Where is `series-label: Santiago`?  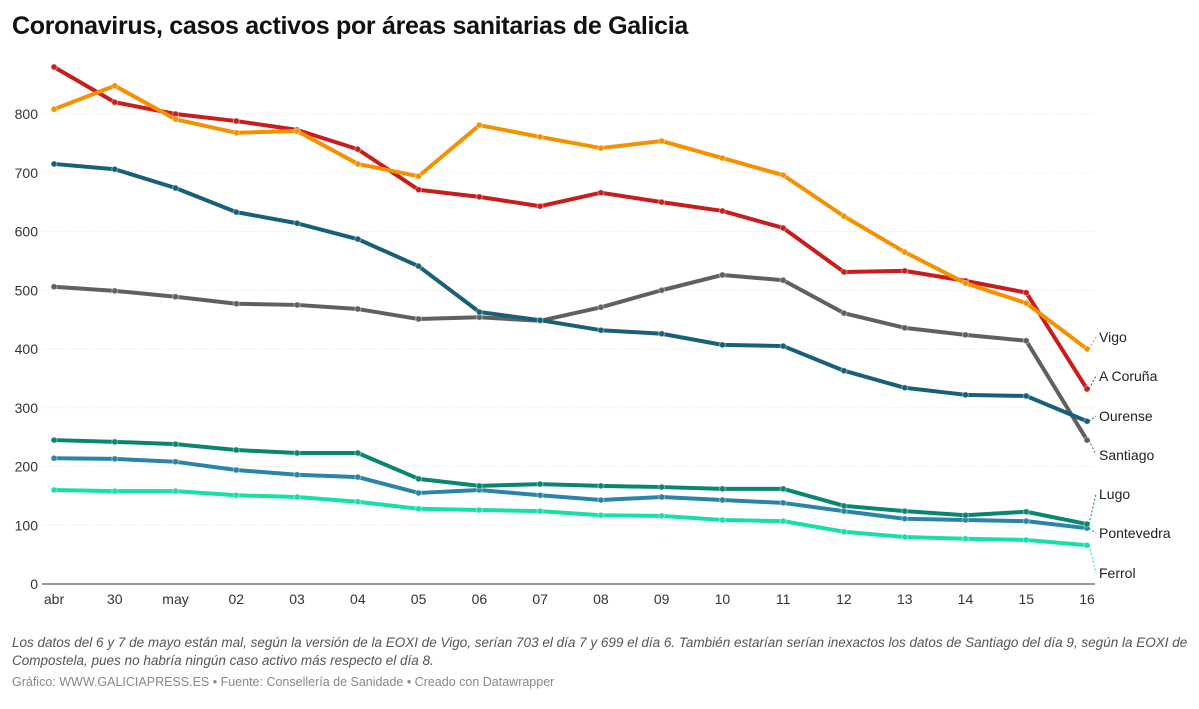 series-label: Santiago is located at coordinates (1126, 455).